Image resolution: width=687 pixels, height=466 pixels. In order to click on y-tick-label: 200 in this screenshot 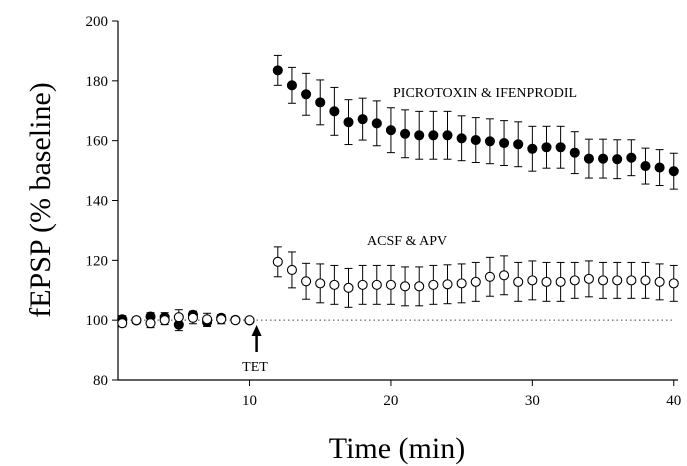, I will do `click(97, 22)`.